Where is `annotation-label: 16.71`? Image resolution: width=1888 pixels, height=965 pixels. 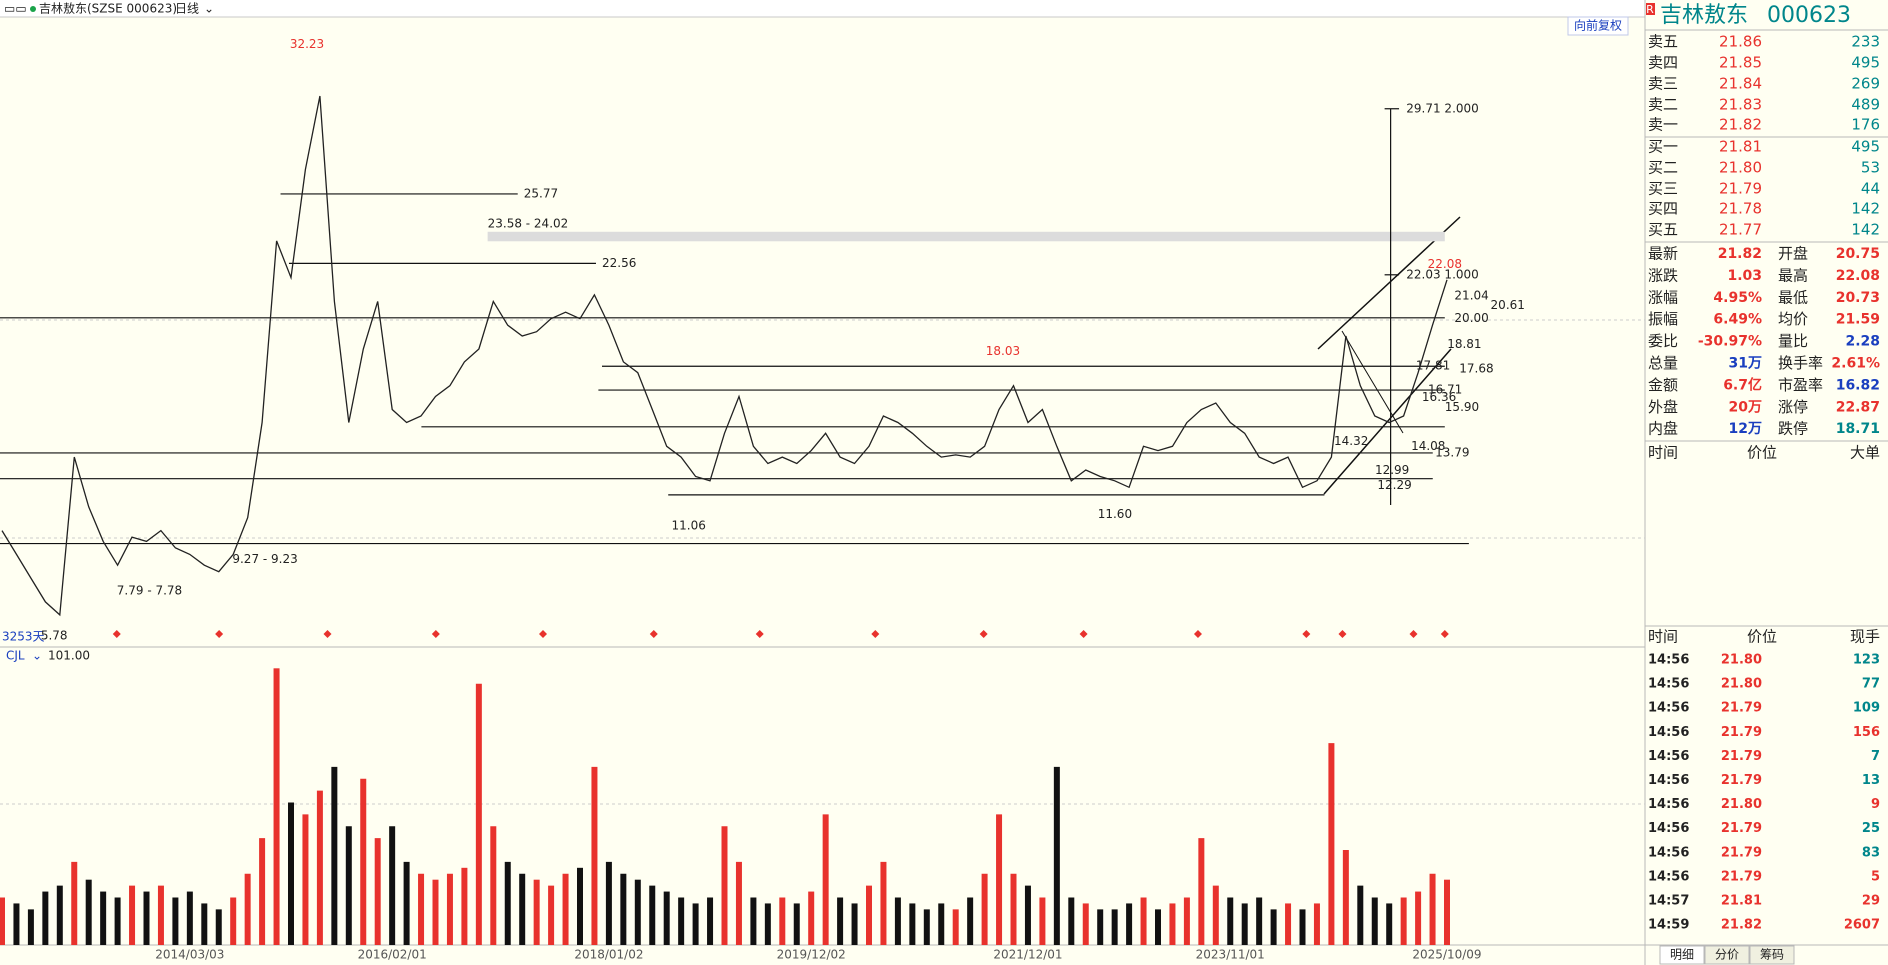
annotation-label: 16.71 is located at coordinates (1445, 389).